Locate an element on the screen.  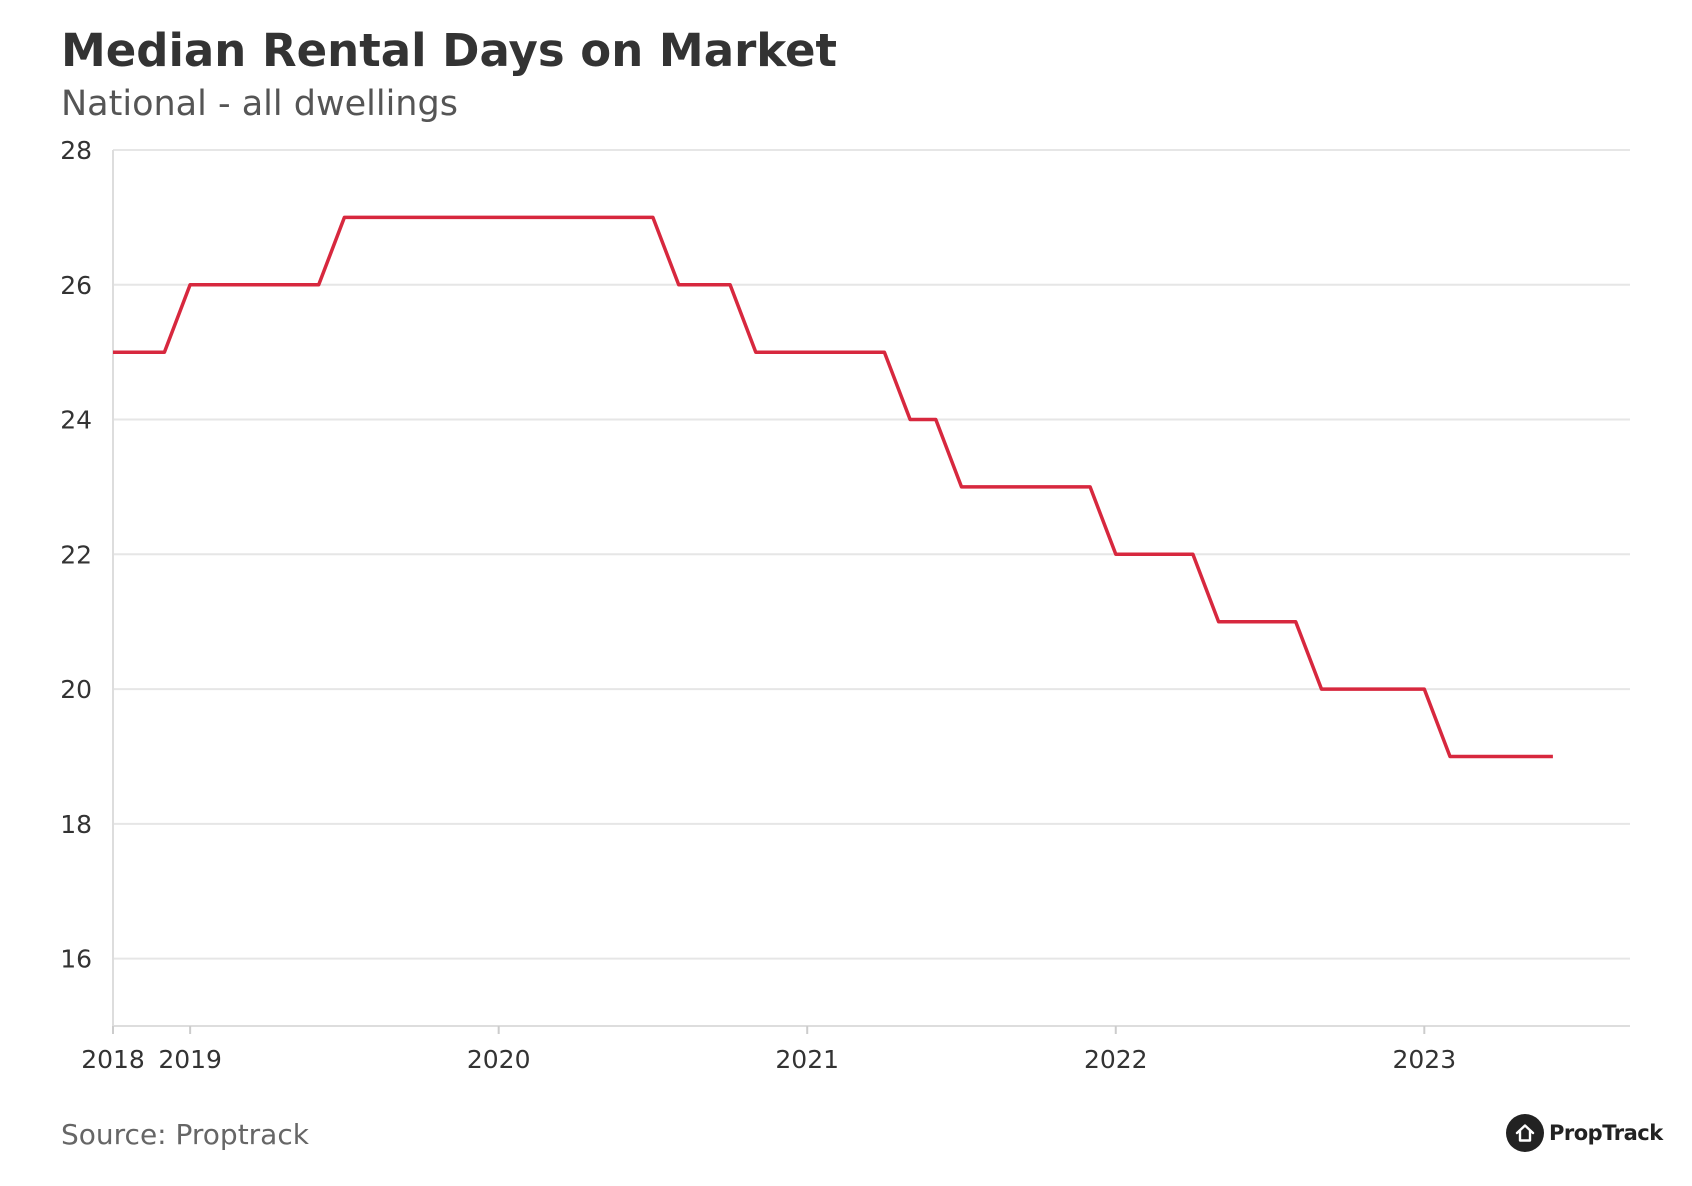
y-tick-label: 22 is located at coordinates (76, 554).